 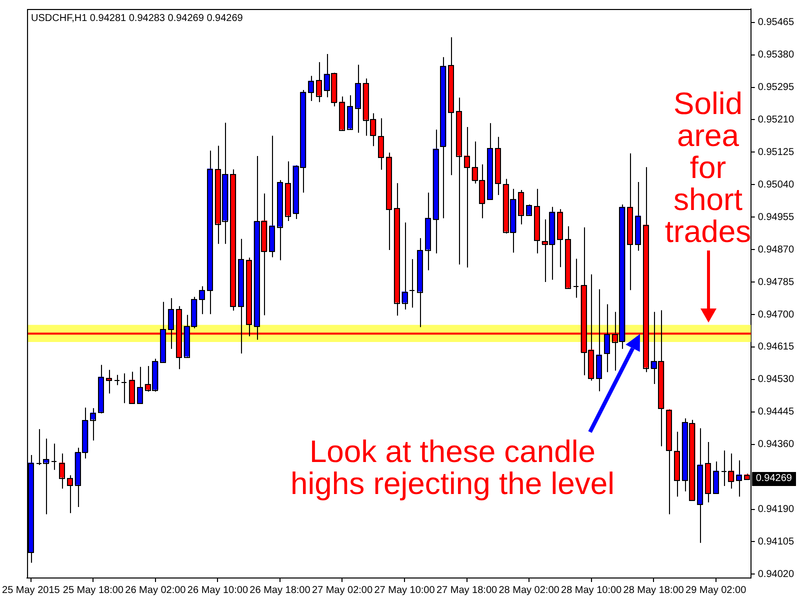 I want to click on x-tick-label: 27 May 18:00, so click(x=467, y=590).